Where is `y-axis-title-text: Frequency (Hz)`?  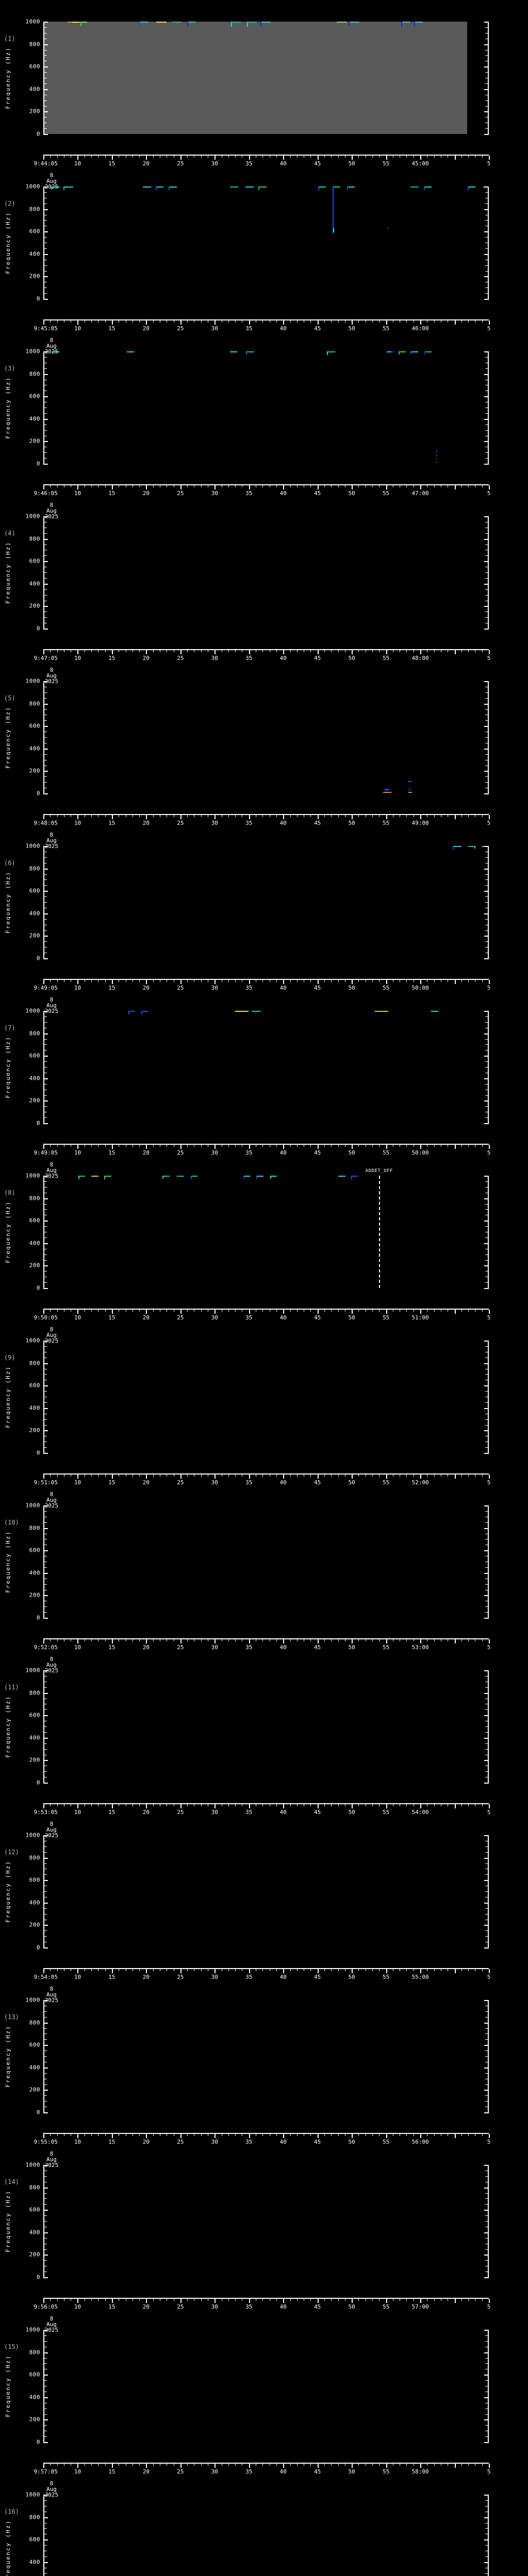
y-axis-title-text: Frequency (Hz) is located at coordinates (8, 1231).